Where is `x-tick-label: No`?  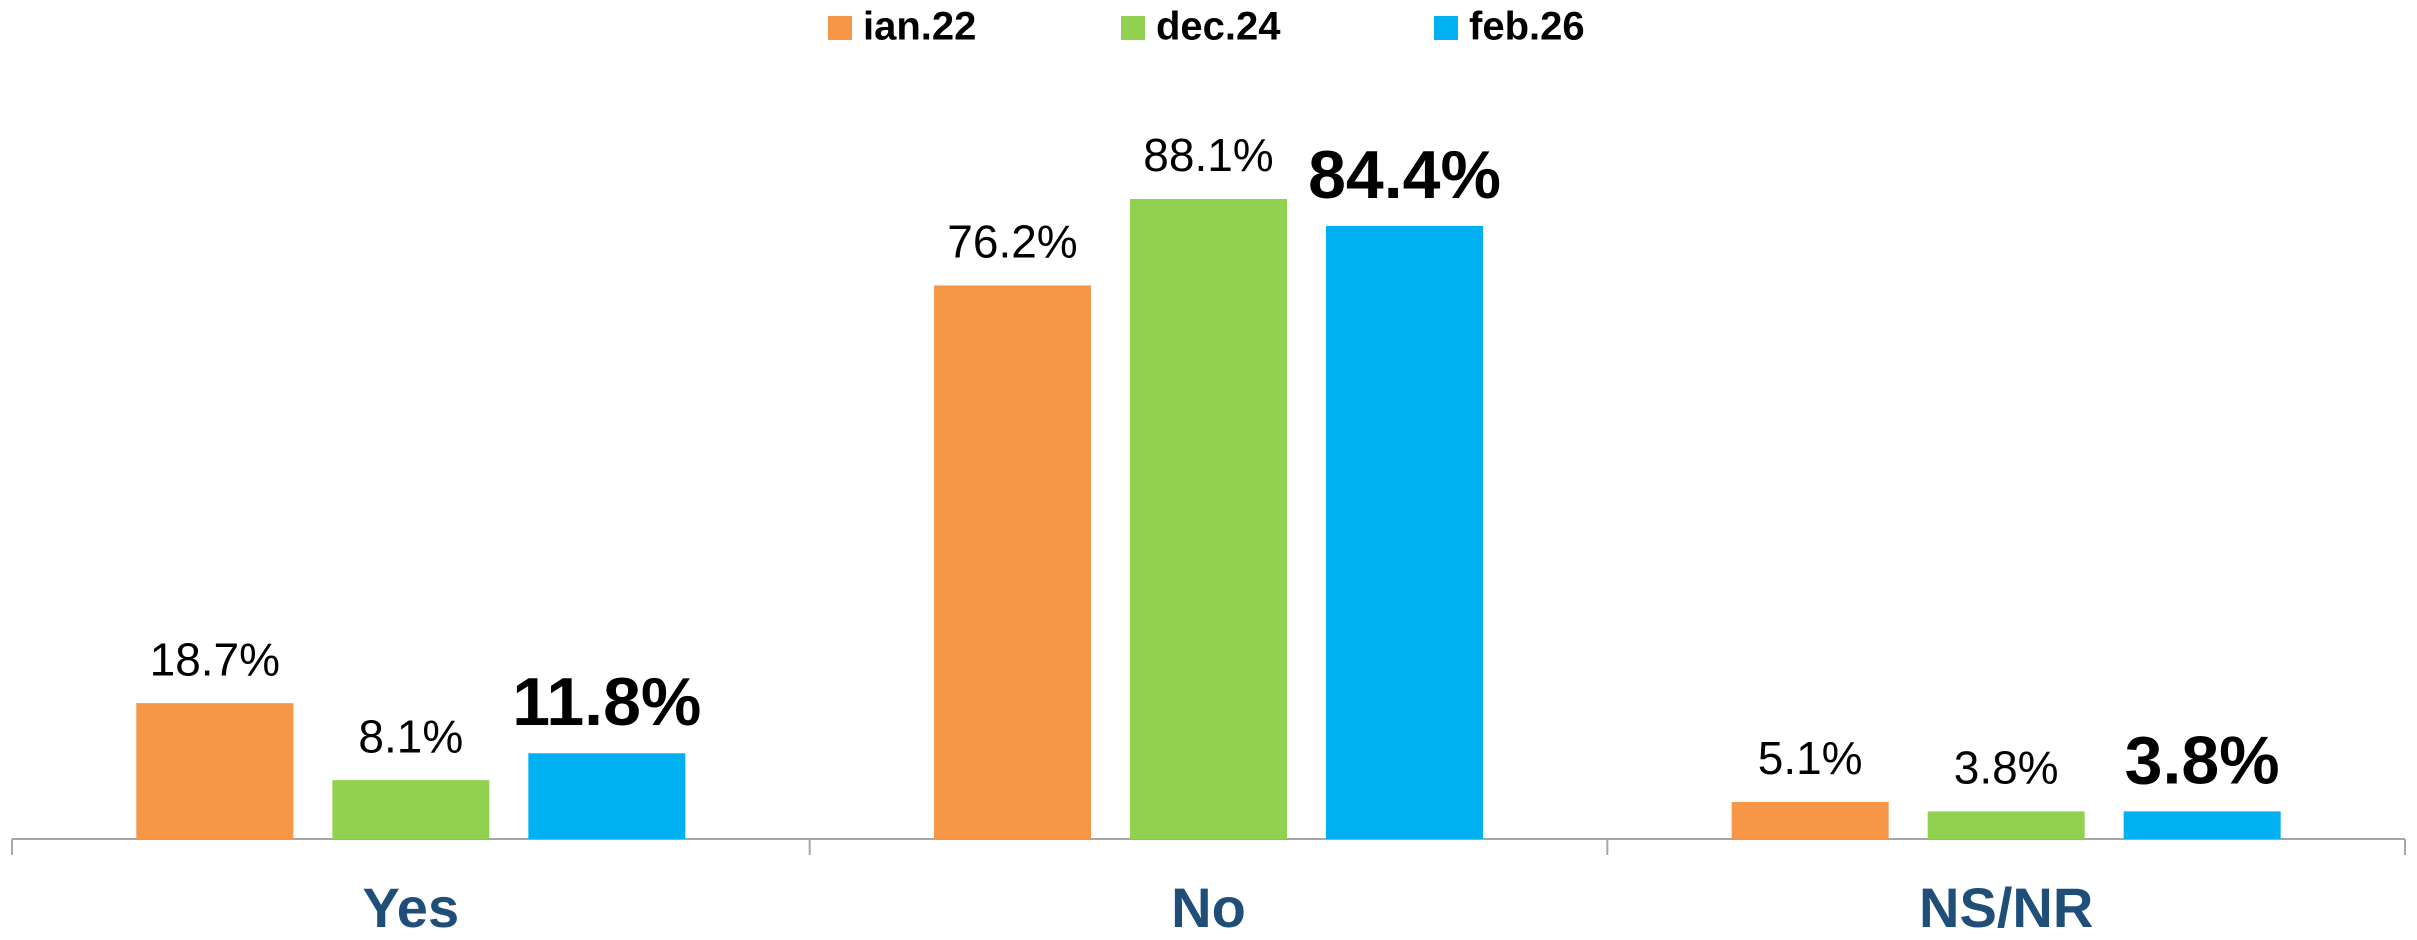
x-tick-label: No is located at coordinates (1208, 907).